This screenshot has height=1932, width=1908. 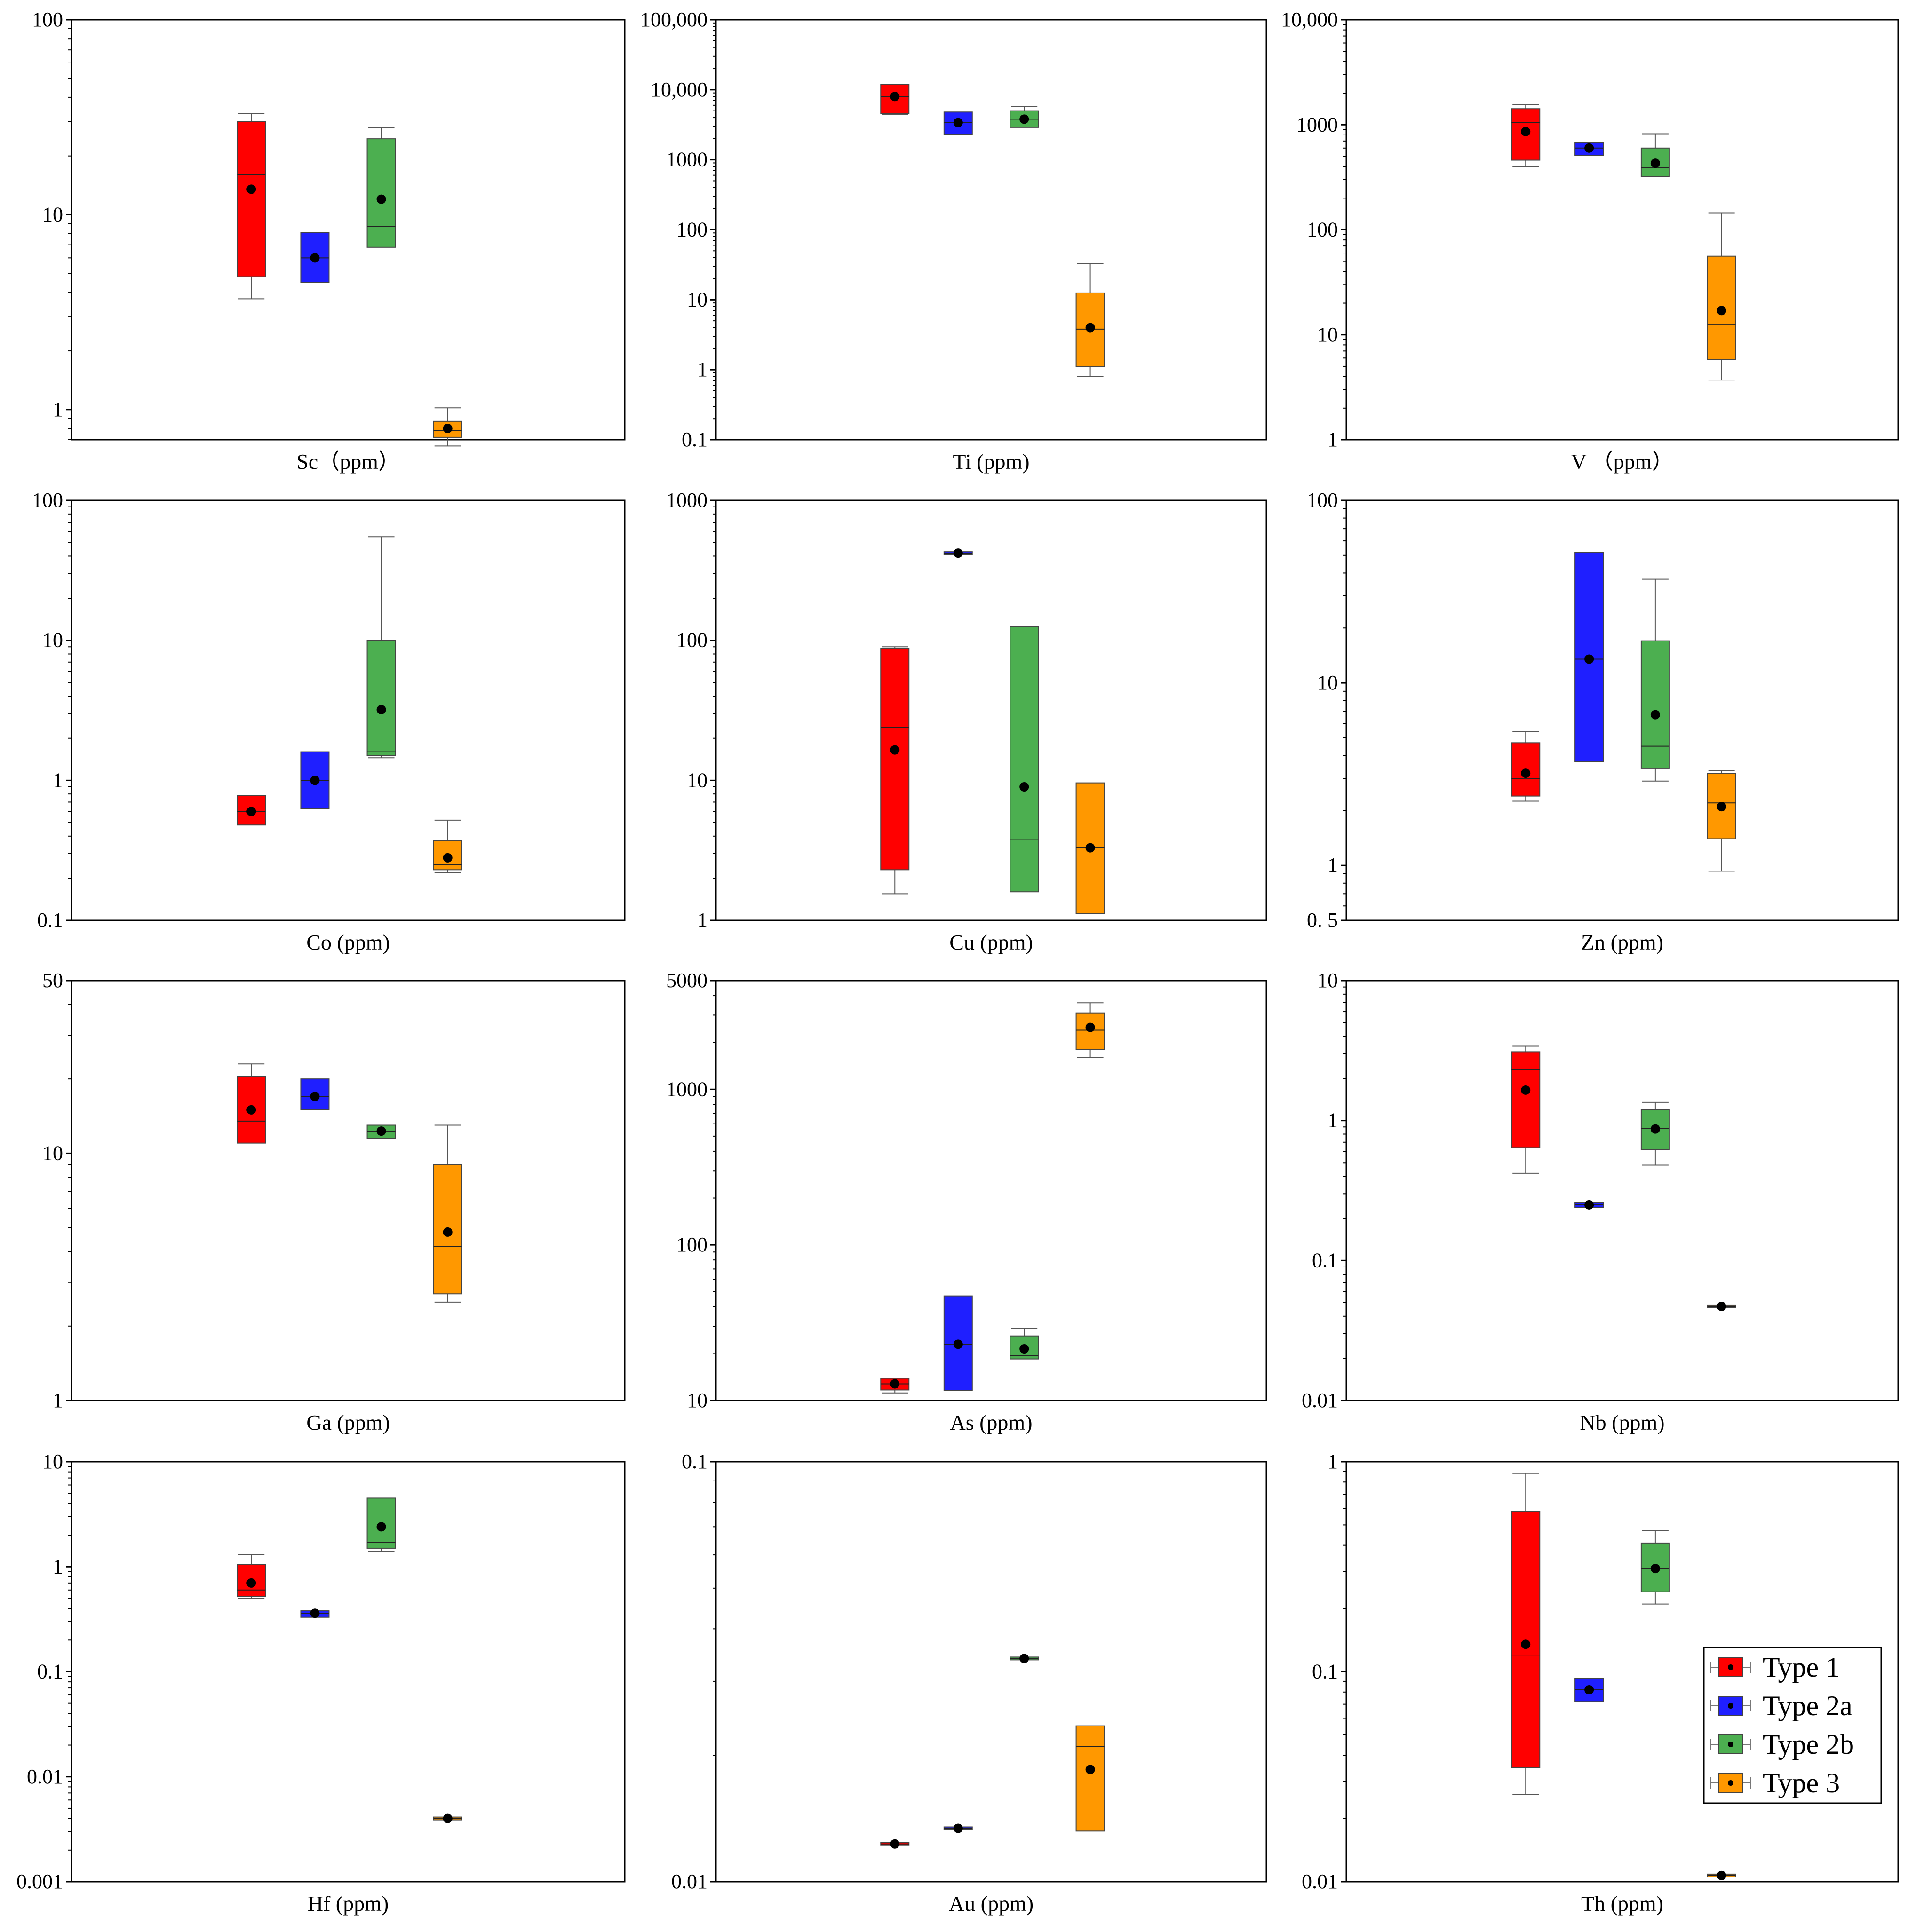 I want to click on panel-zn-ppm-tick-label-1: 1, so click(x=1333, y=865).